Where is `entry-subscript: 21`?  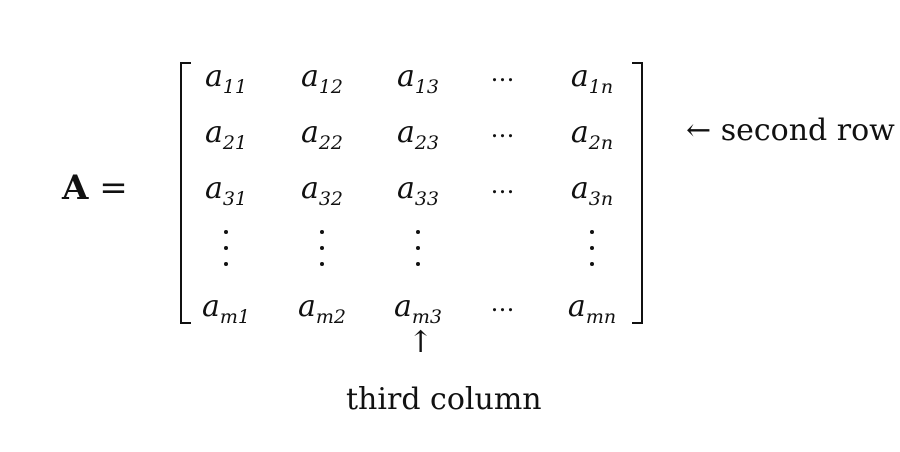
entry-subscript: 21 is located at coordinates (235, 143).